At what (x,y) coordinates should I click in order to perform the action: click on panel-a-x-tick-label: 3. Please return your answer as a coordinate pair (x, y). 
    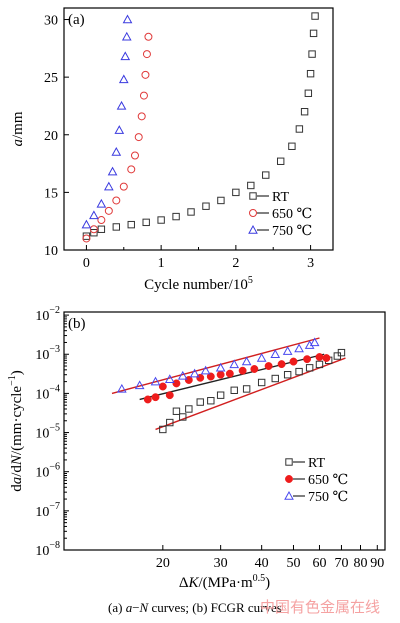
    Looking at the image, I should click on (310, 263).